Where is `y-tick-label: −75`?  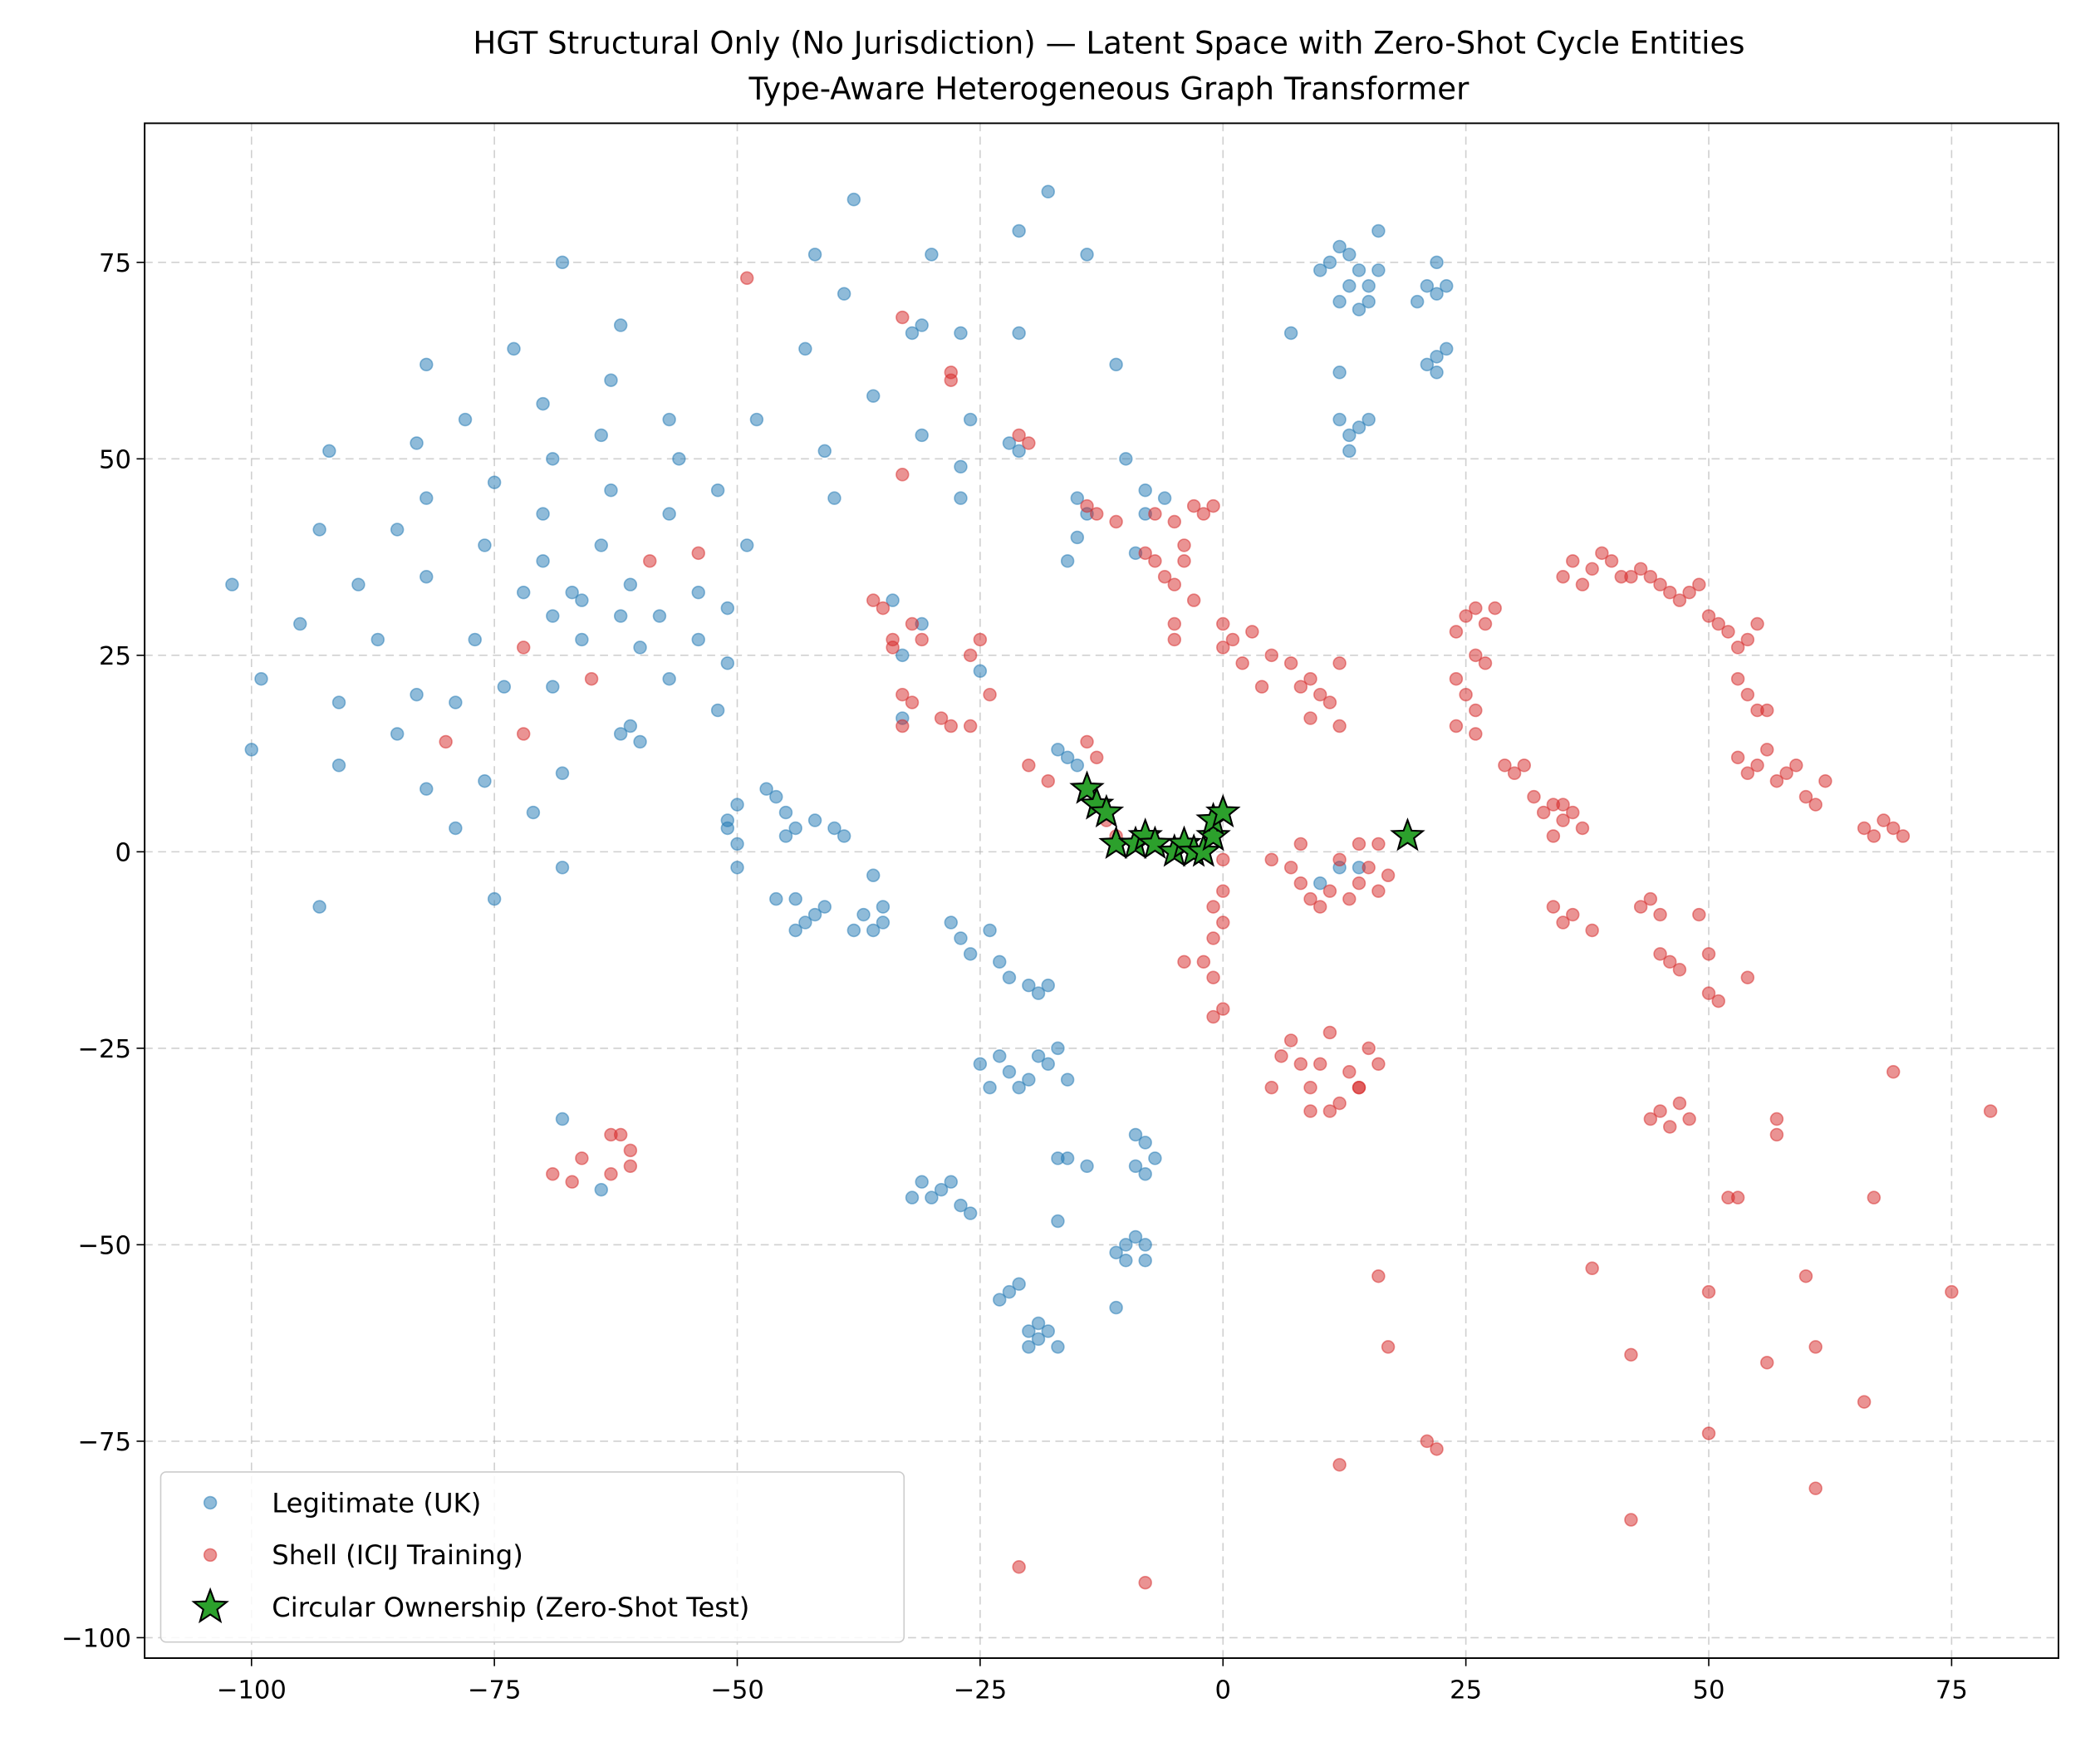 y-tick-label: −75 is located at coordinates (104, 1442).